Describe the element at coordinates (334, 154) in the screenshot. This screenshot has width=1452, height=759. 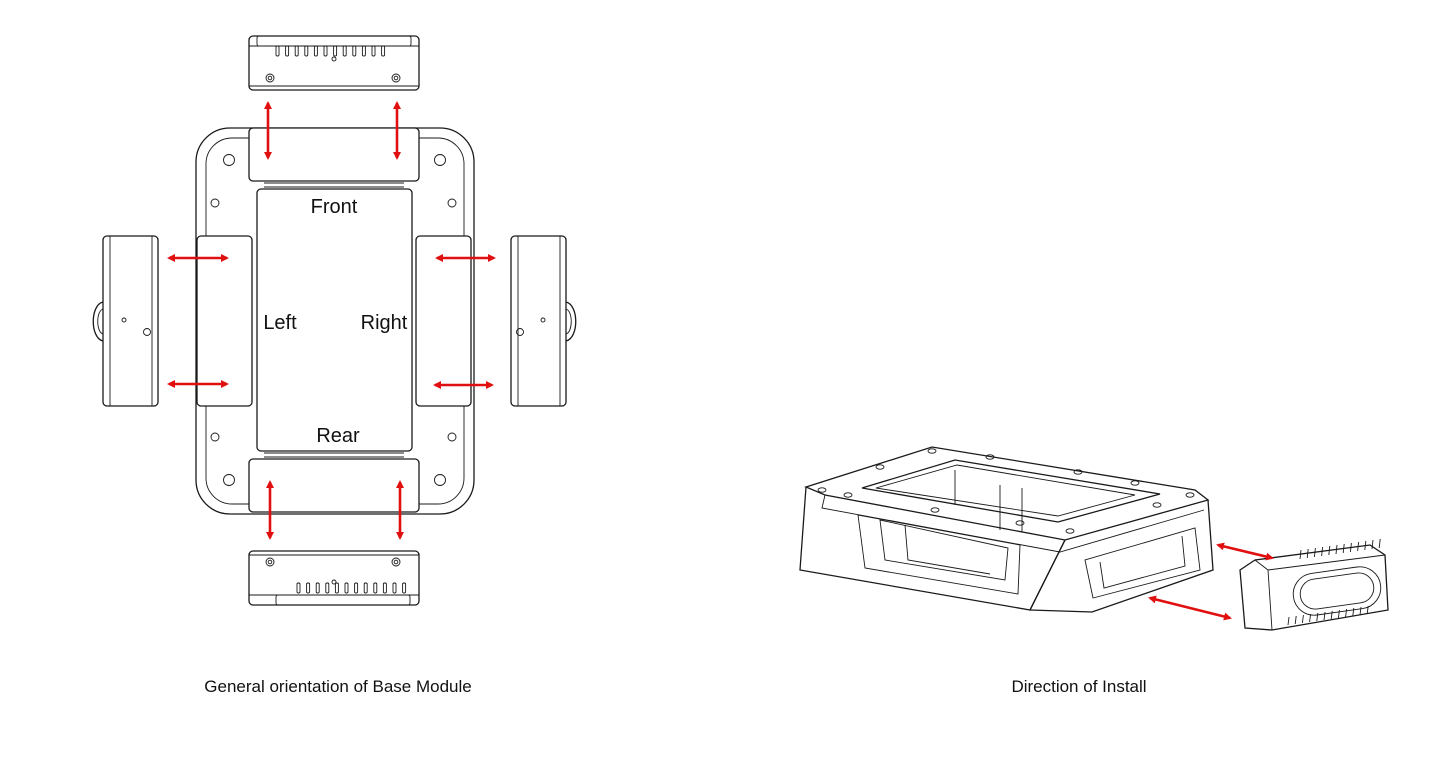
I see `installed-module-front` at that location.